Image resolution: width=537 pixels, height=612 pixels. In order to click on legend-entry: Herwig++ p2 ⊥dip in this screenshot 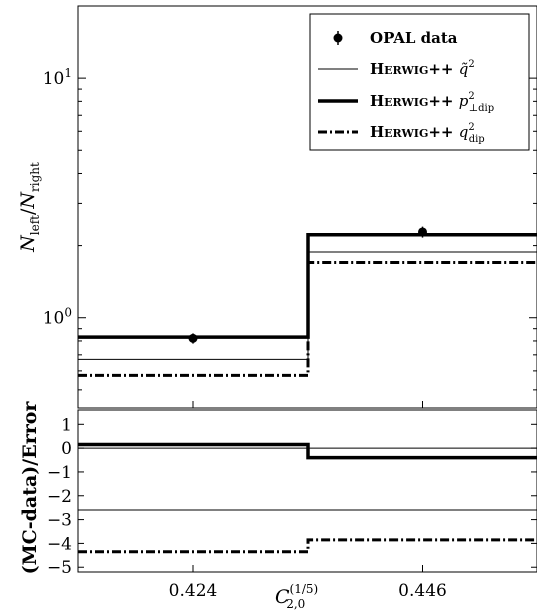, I will do `click(432, 102)`.